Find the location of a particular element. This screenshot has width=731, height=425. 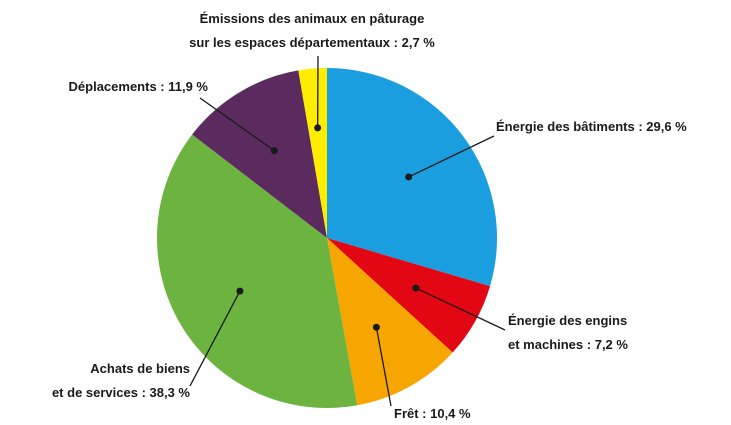

value-label: : 29,6 % is located at coordinates (661, 126).